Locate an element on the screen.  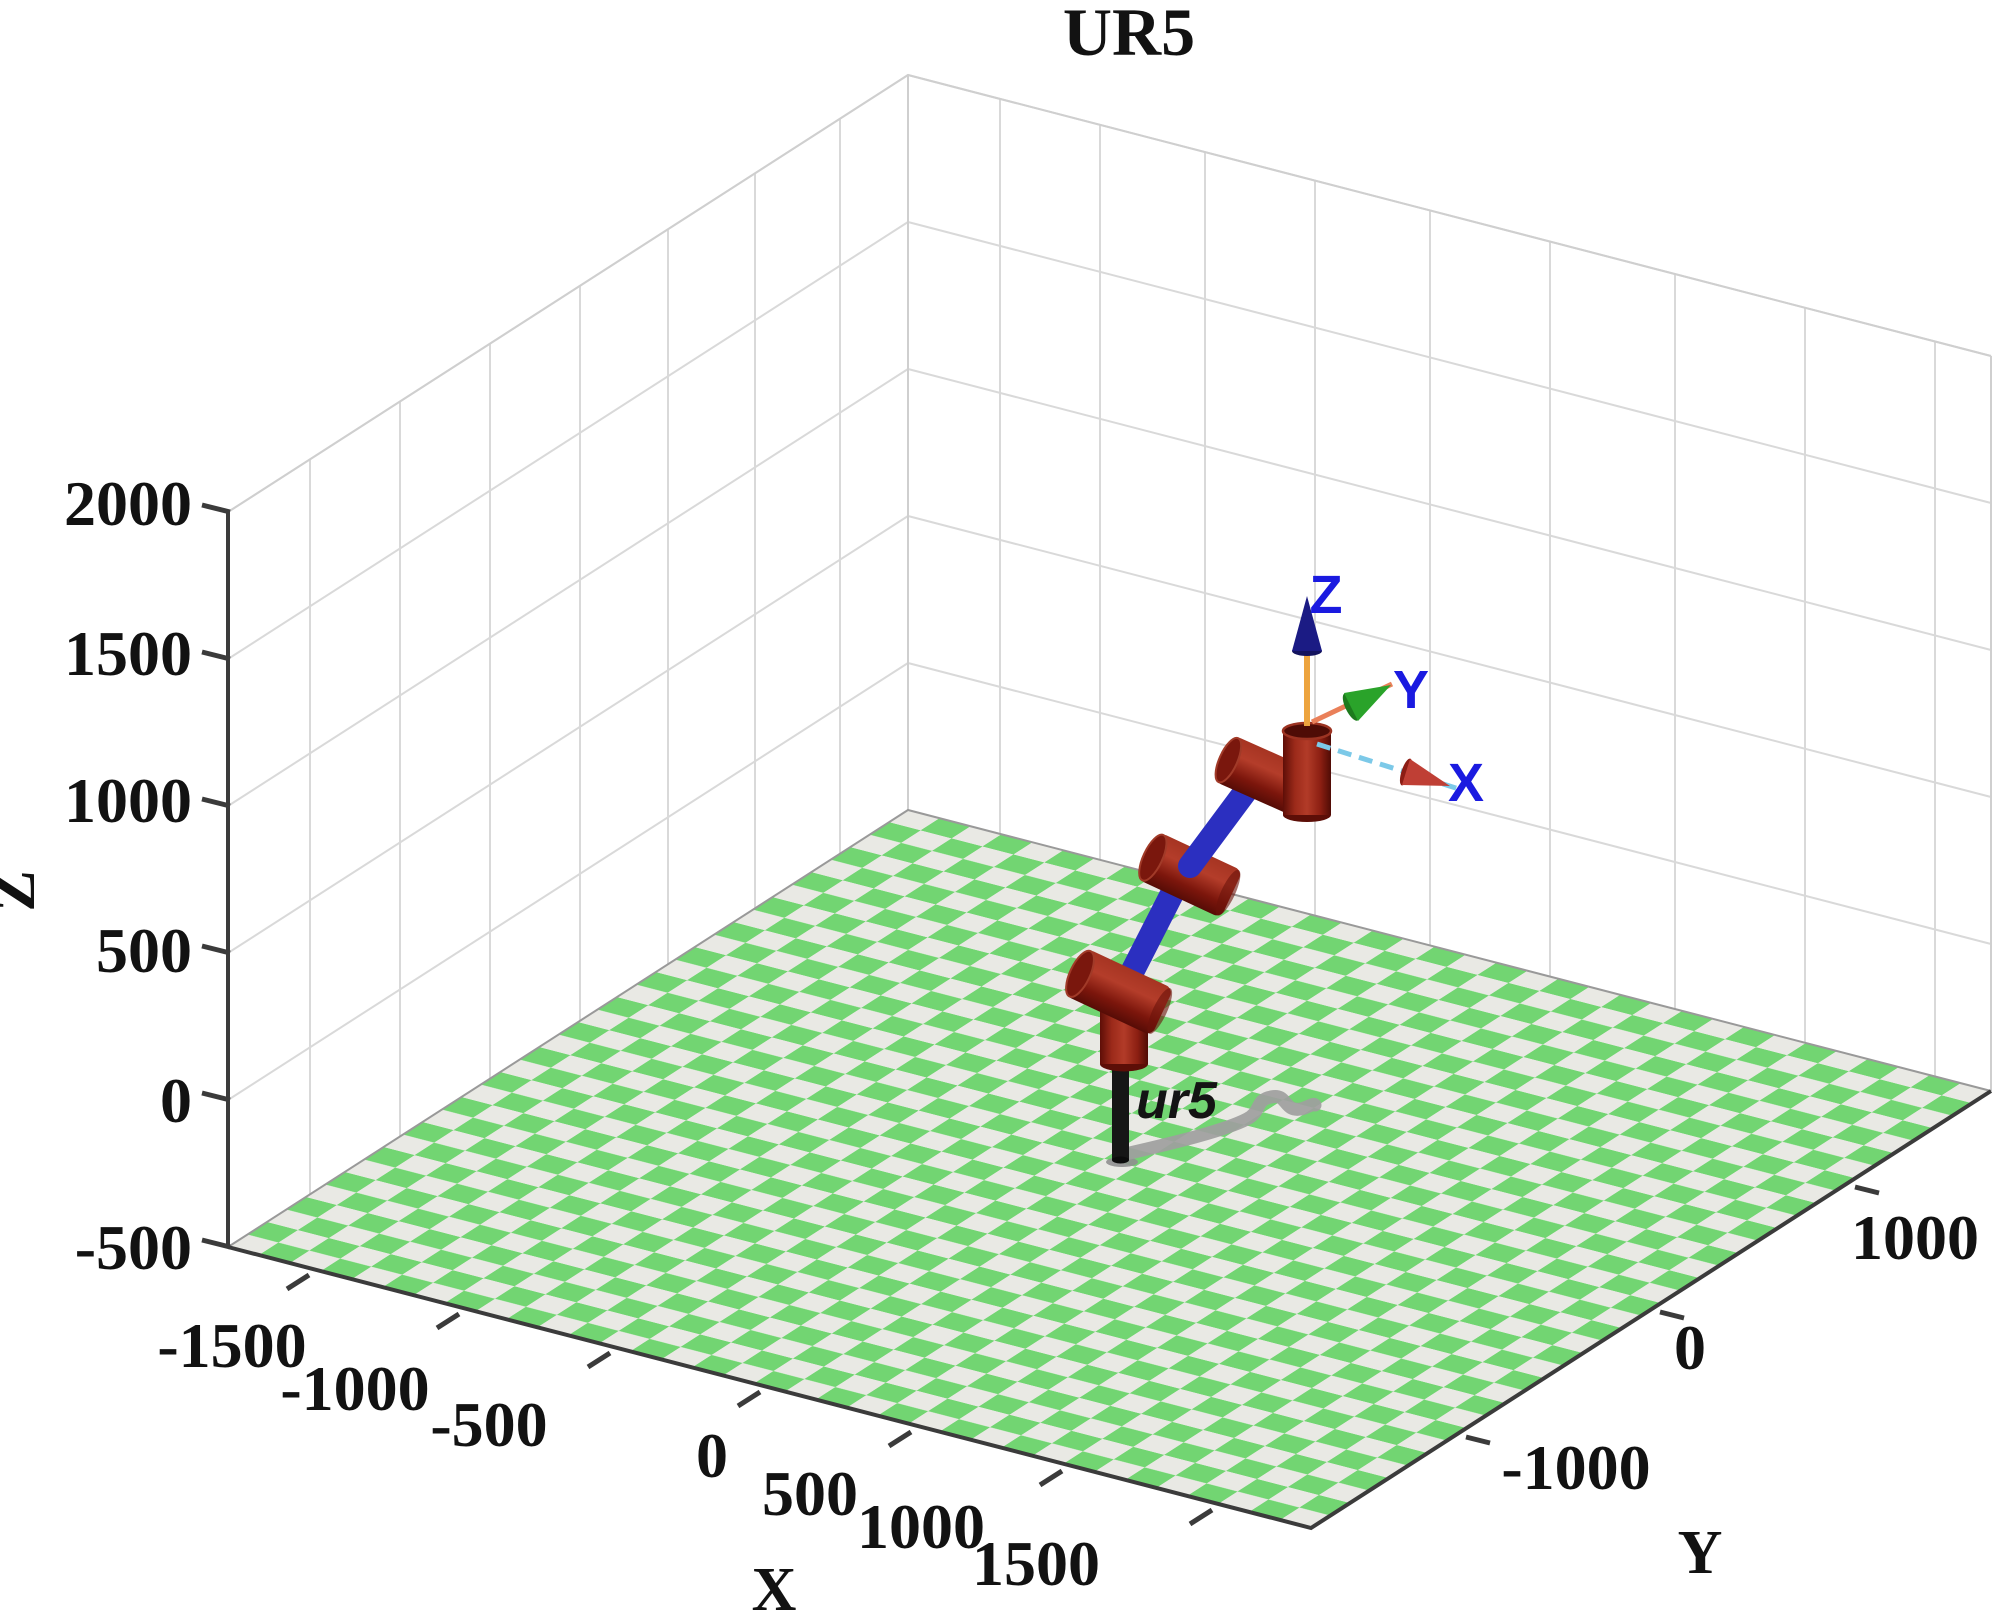
z-tick-label: 1500 is located at coordinates (128, 653).